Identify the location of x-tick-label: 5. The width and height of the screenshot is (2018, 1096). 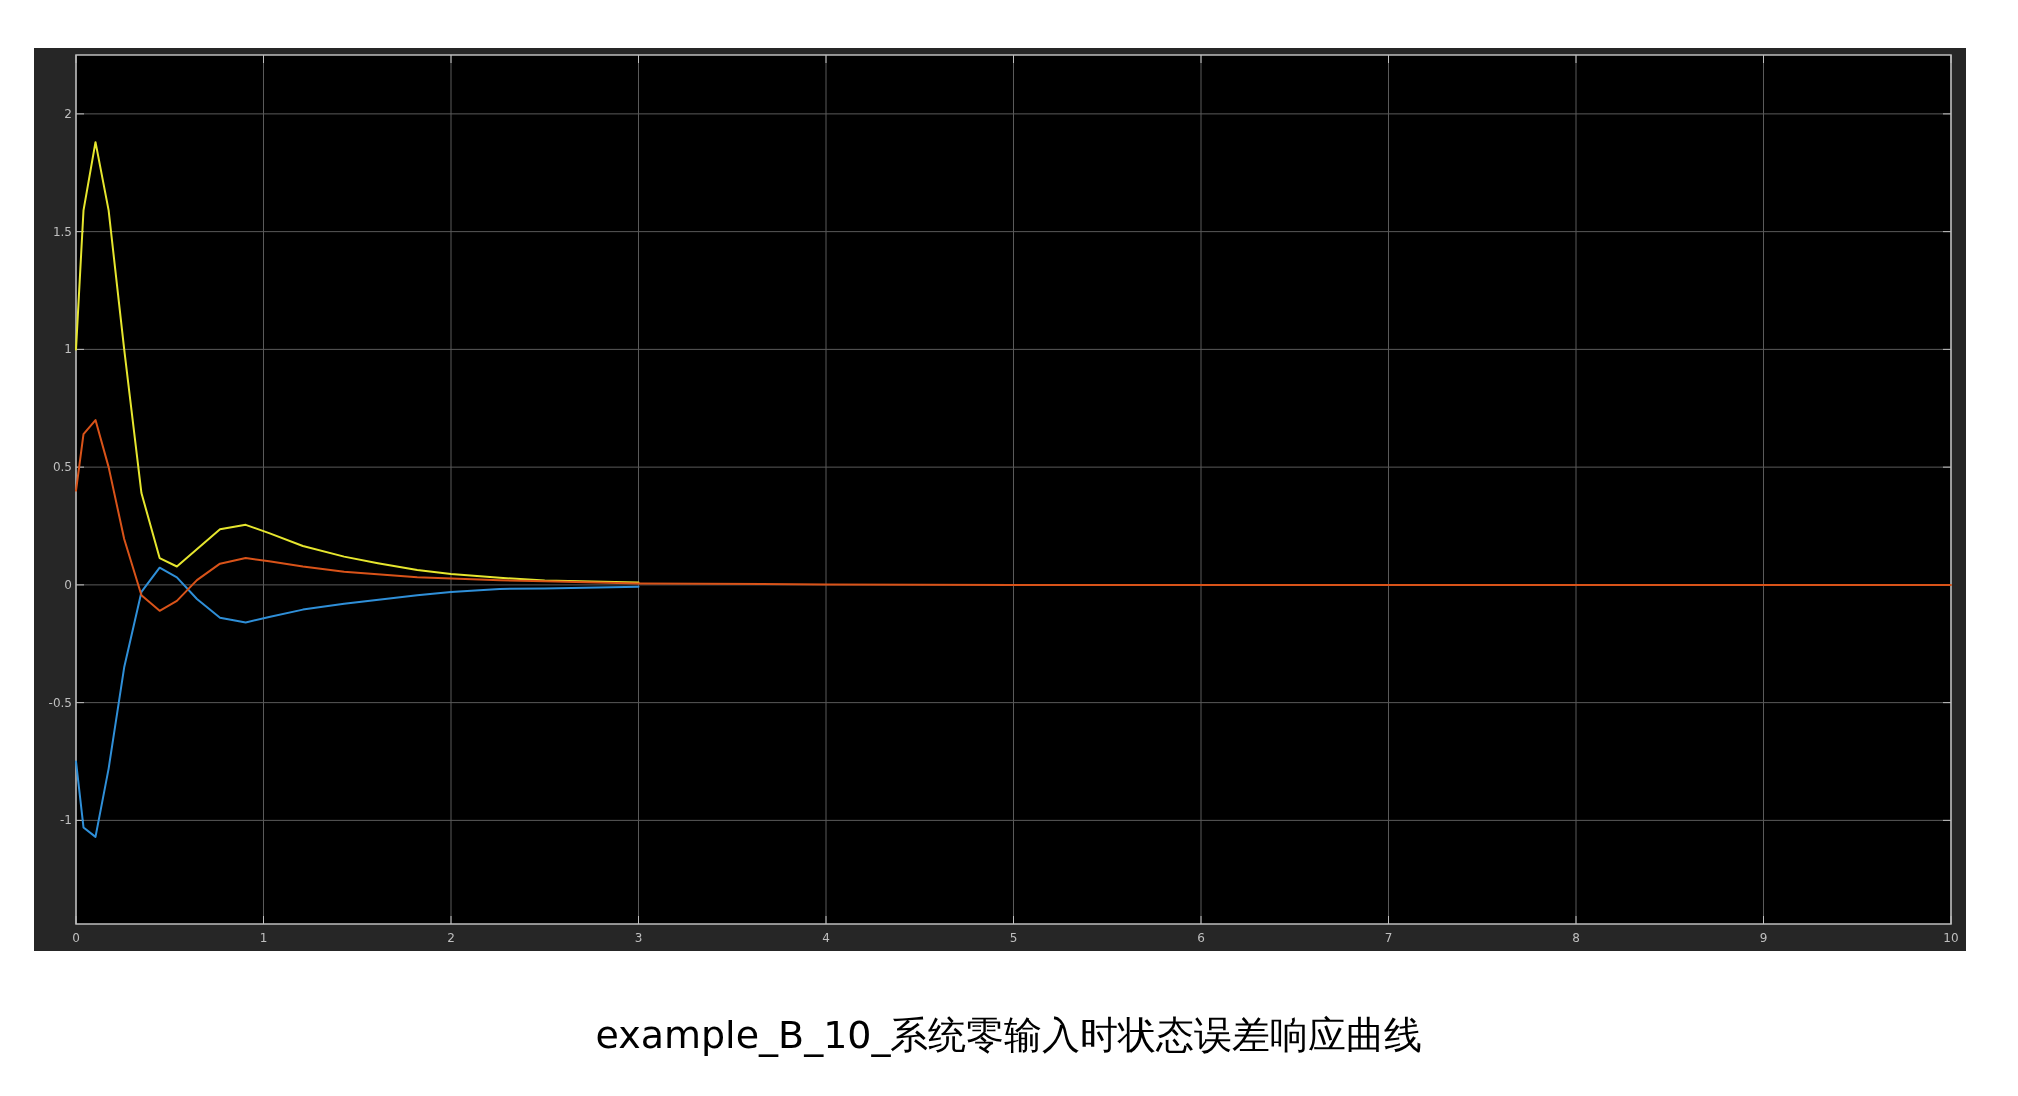
(1013, 938).